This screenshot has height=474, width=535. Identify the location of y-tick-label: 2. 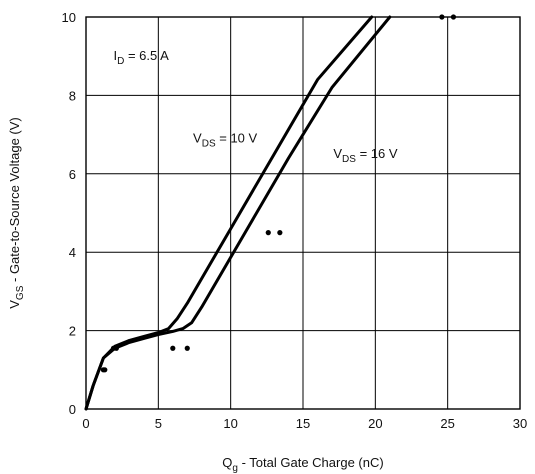
(72, 331).